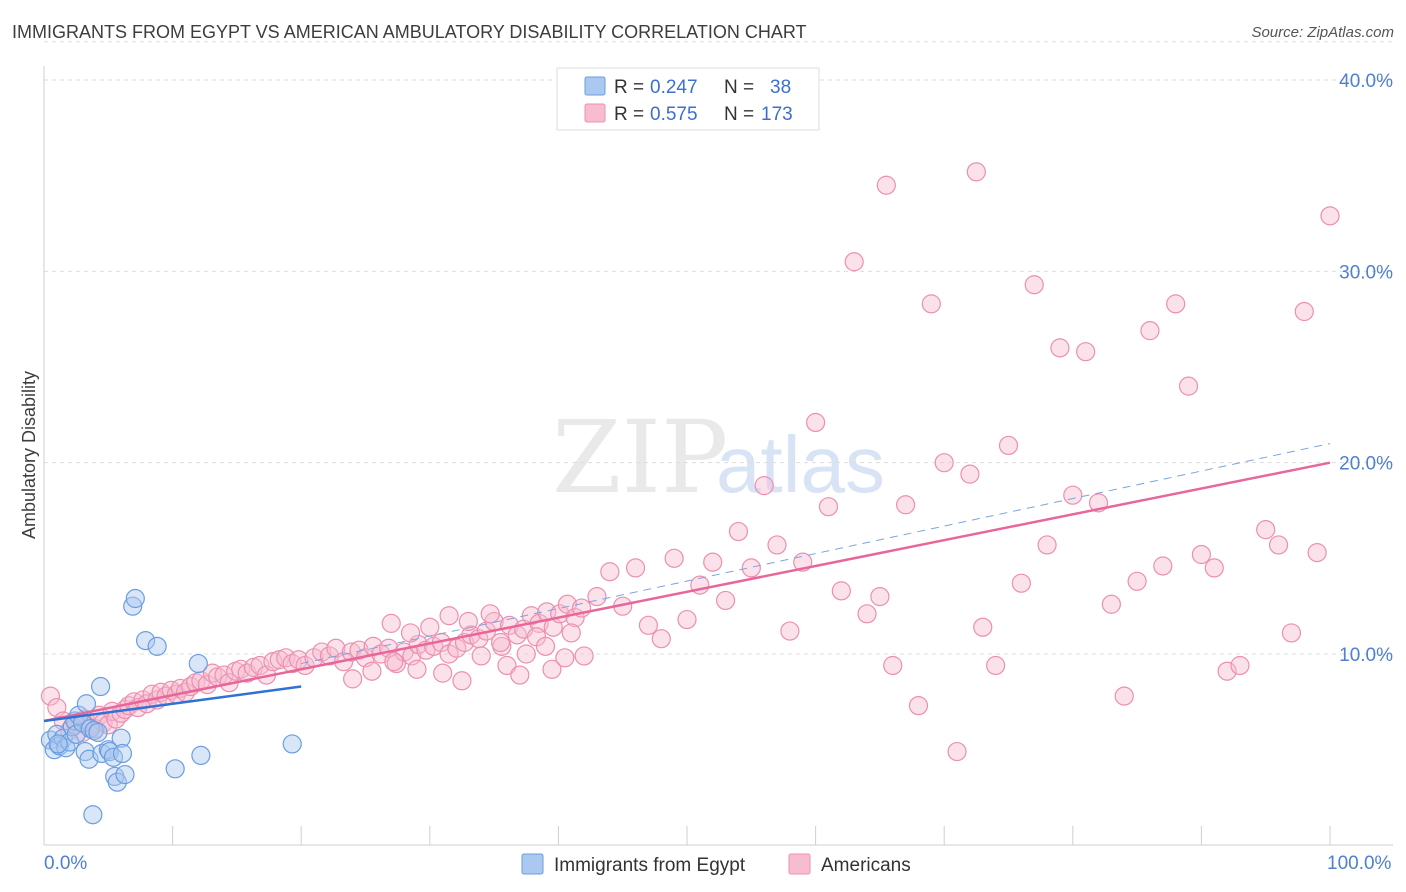 This screenshot has height=892, width=1406. Describe the element at coordinates (1366, 368) in the screenshot. I see `y-tick-labels: 10.0% 20.0% 30.0% 40.0%` at that location.